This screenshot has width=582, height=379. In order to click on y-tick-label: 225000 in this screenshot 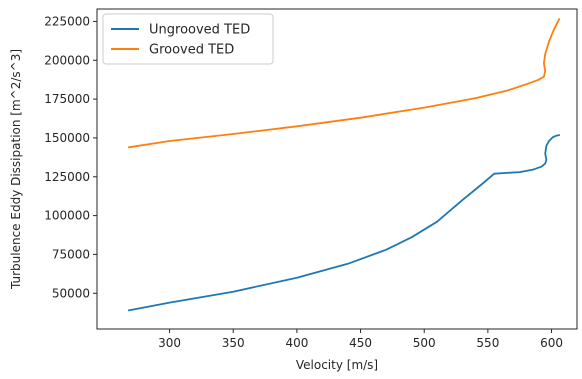, I will do `click(67, 21)`.